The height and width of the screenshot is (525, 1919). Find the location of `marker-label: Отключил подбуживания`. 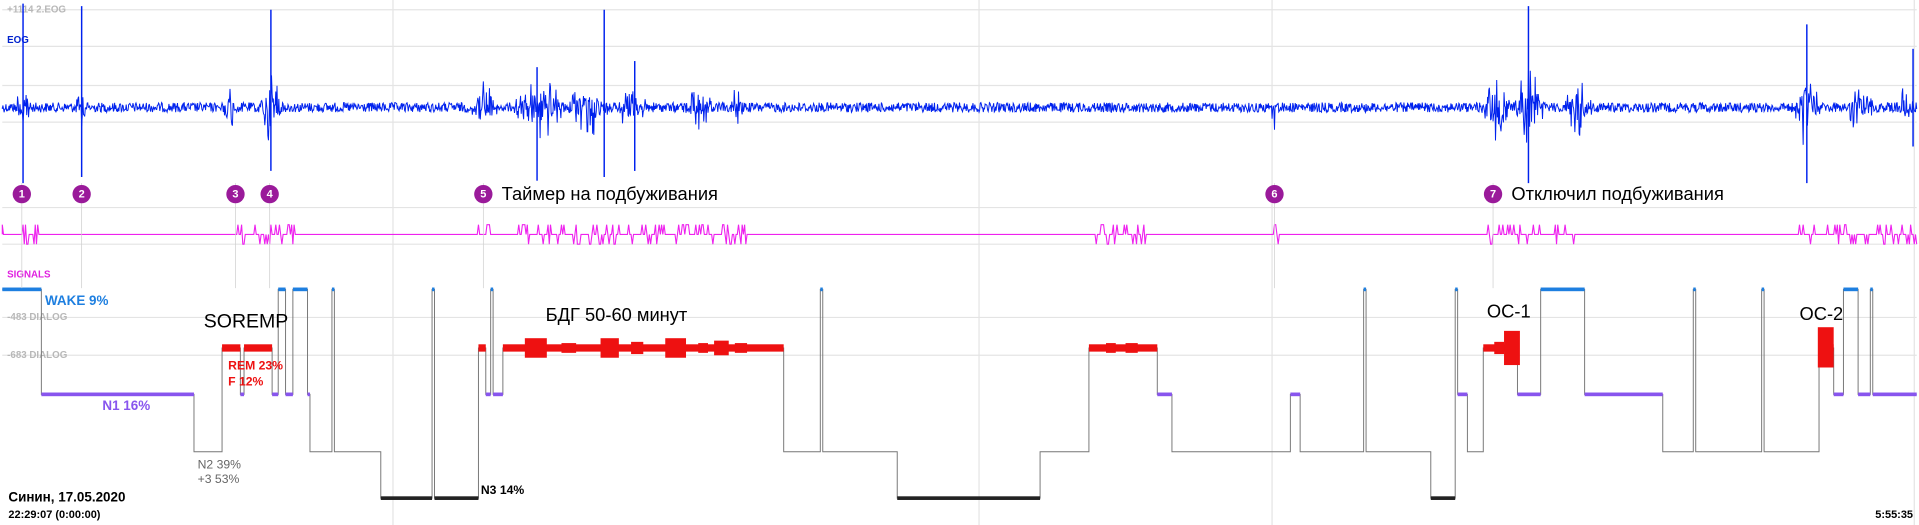

marker-label: Отключил подбуживания is located at coordinates (1617, 193).